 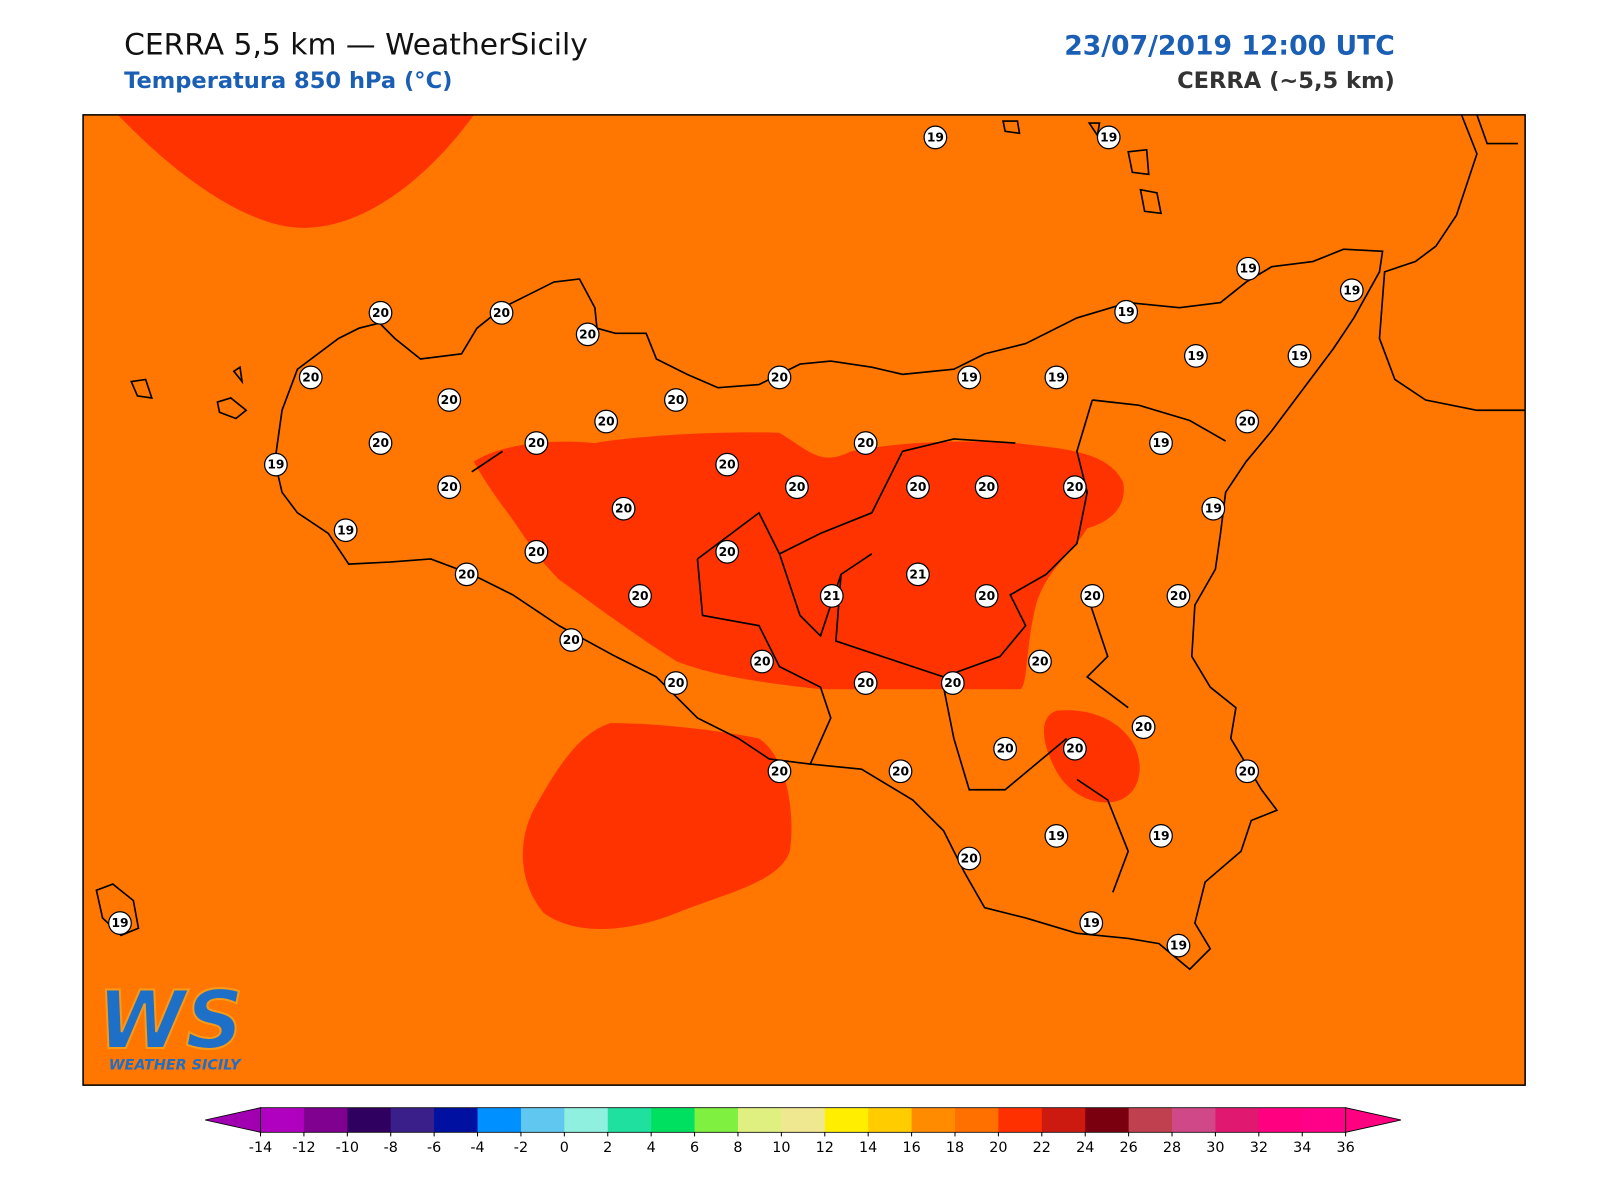 I want to click on colorbar-tick-label: -8, so click(x=391, y=1148).